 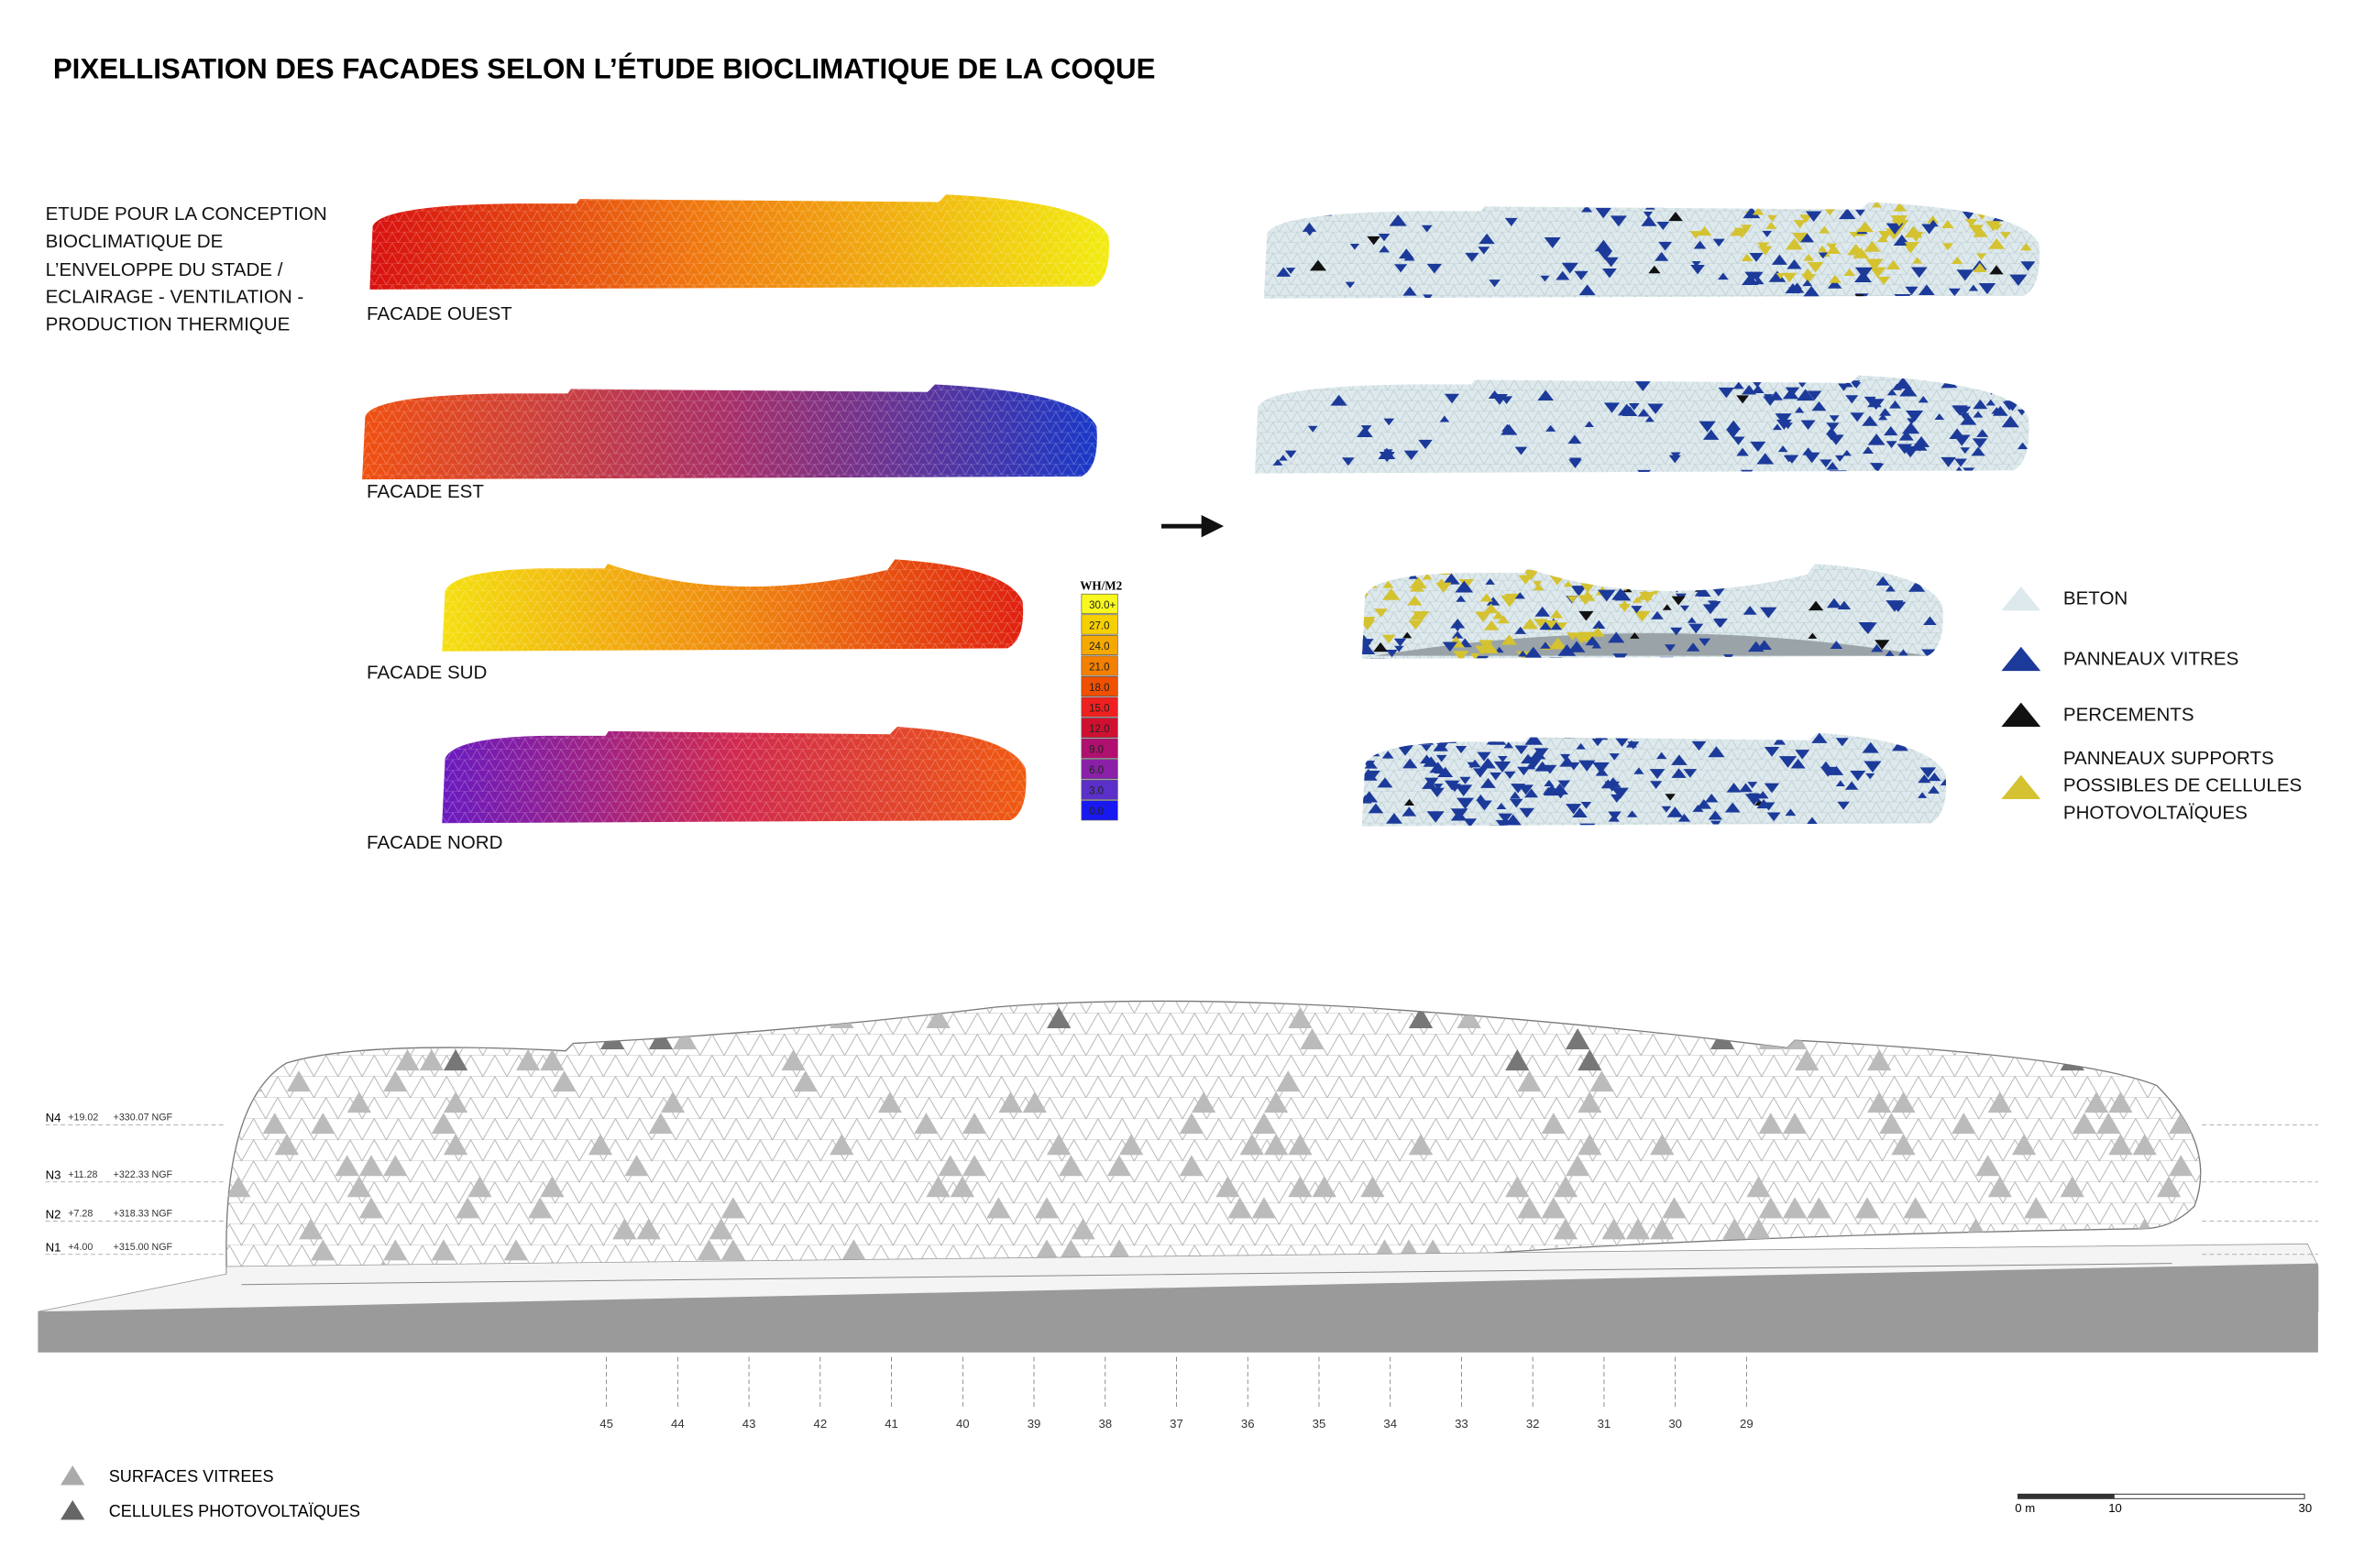 I want to click on axis-label: 31, so click(x=1604, y=1424).